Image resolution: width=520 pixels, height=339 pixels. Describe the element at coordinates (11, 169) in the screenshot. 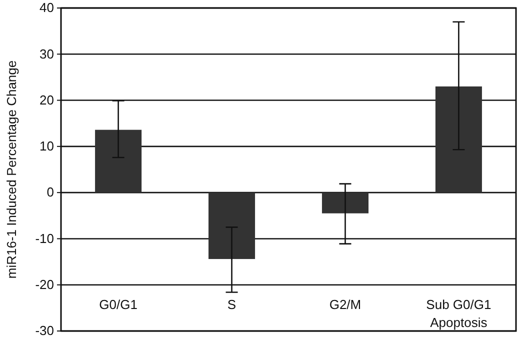

I see `y-axis-title: miR16-1 Induced Percentage Change` at that location.